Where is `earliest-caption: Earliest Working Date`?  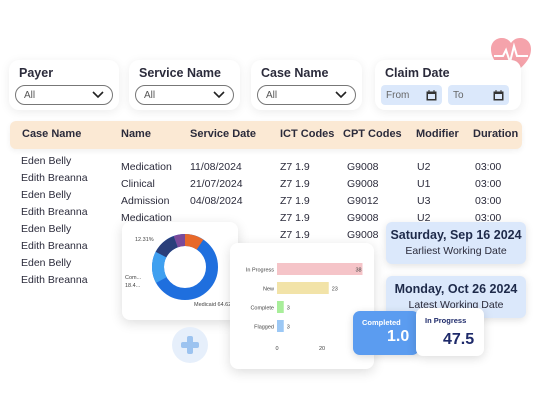
earliest-caption: Earliest Working Date is located at coordinates (456, 251).